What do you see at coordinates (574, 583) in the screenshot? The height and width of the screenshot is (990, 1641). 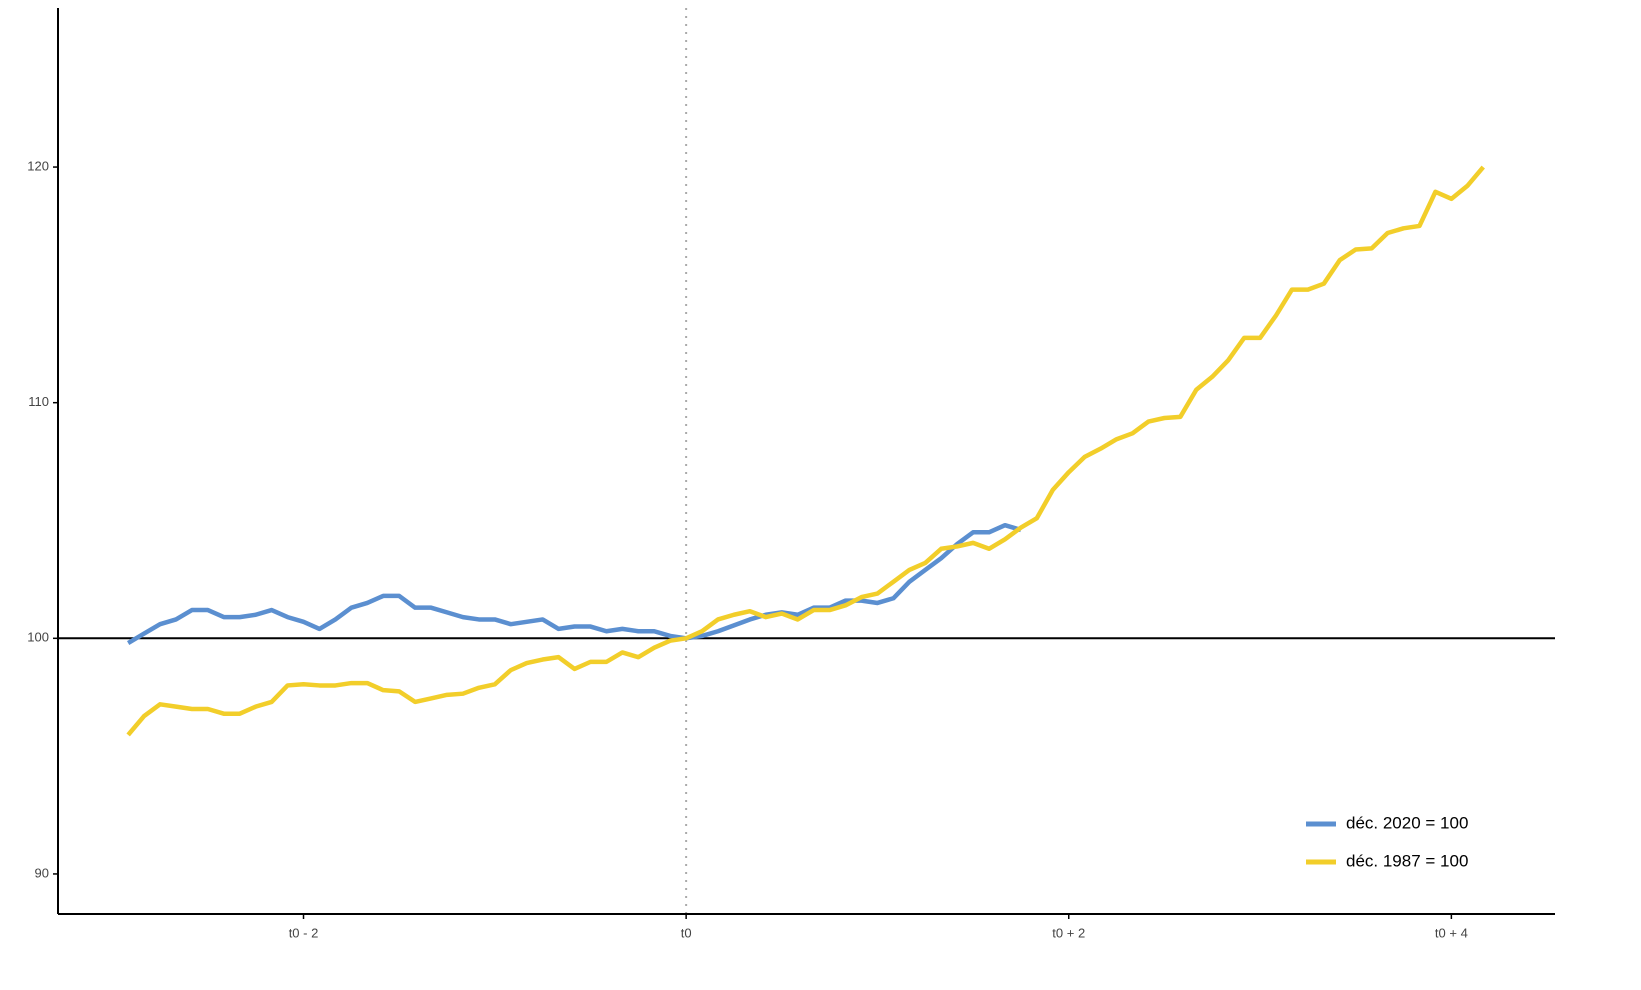 I see `line` at bounding box center [574, 583].